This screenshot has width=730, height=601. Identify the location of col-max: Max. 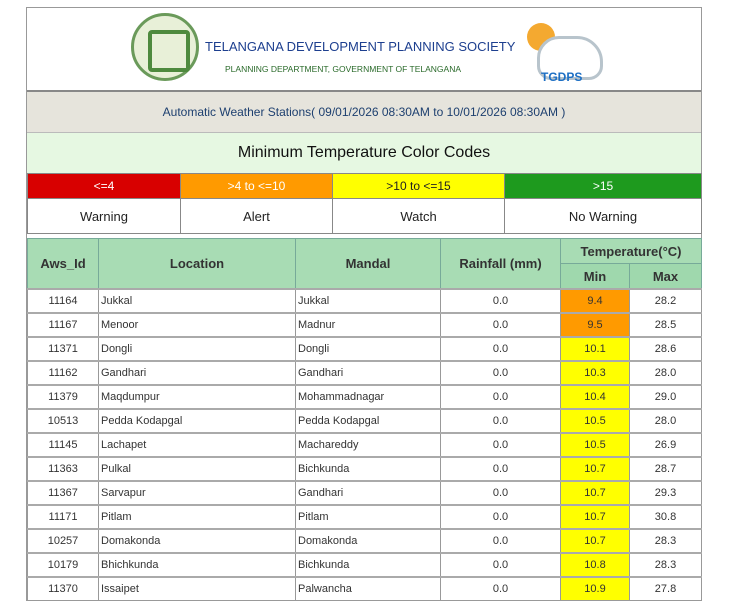
(665, 276).